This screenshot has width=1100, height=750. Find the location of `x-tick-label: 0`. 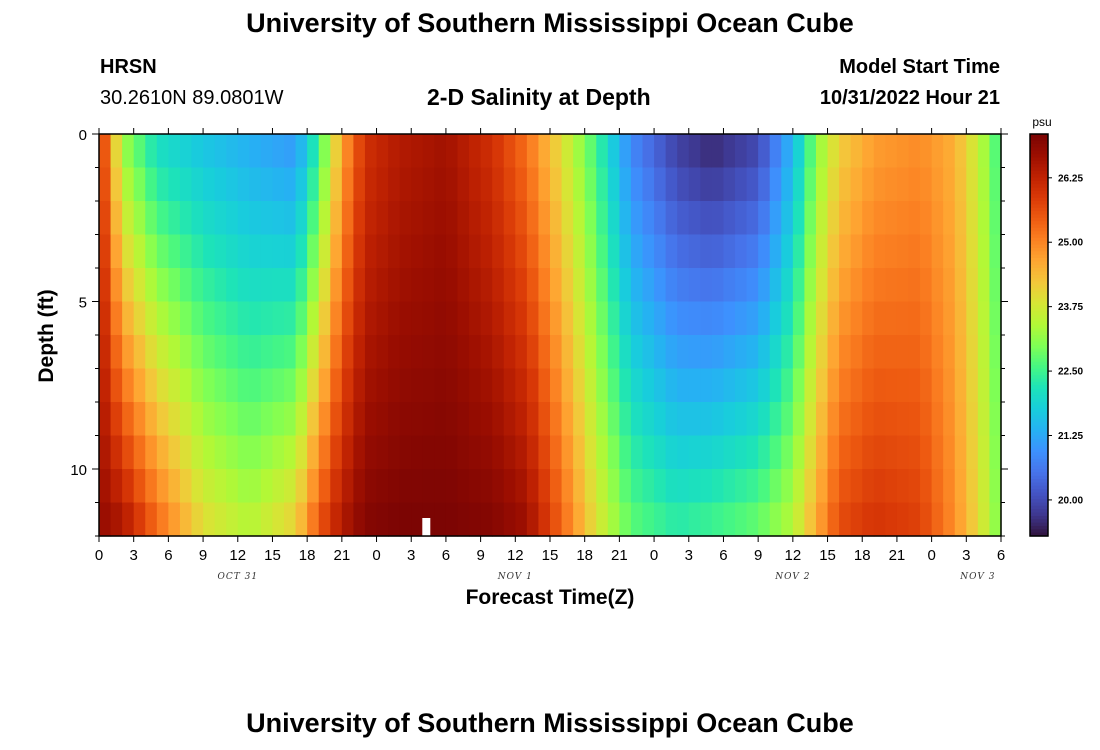

x-tick-label: 0 is located at coordinates (99, 555).